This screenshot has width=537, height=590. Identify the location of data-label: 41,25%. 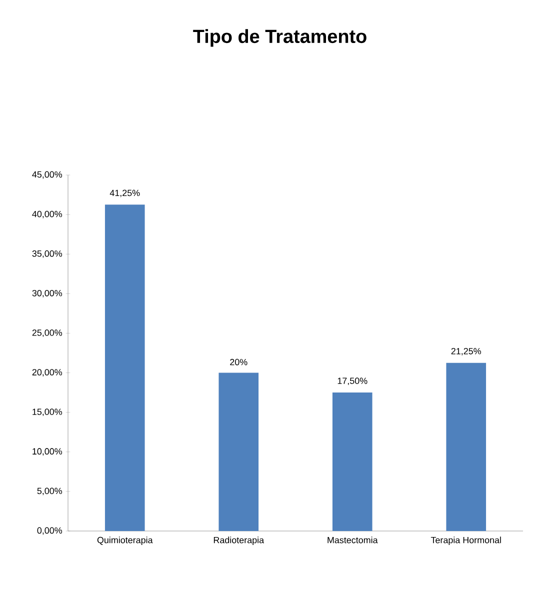
(125, 194).